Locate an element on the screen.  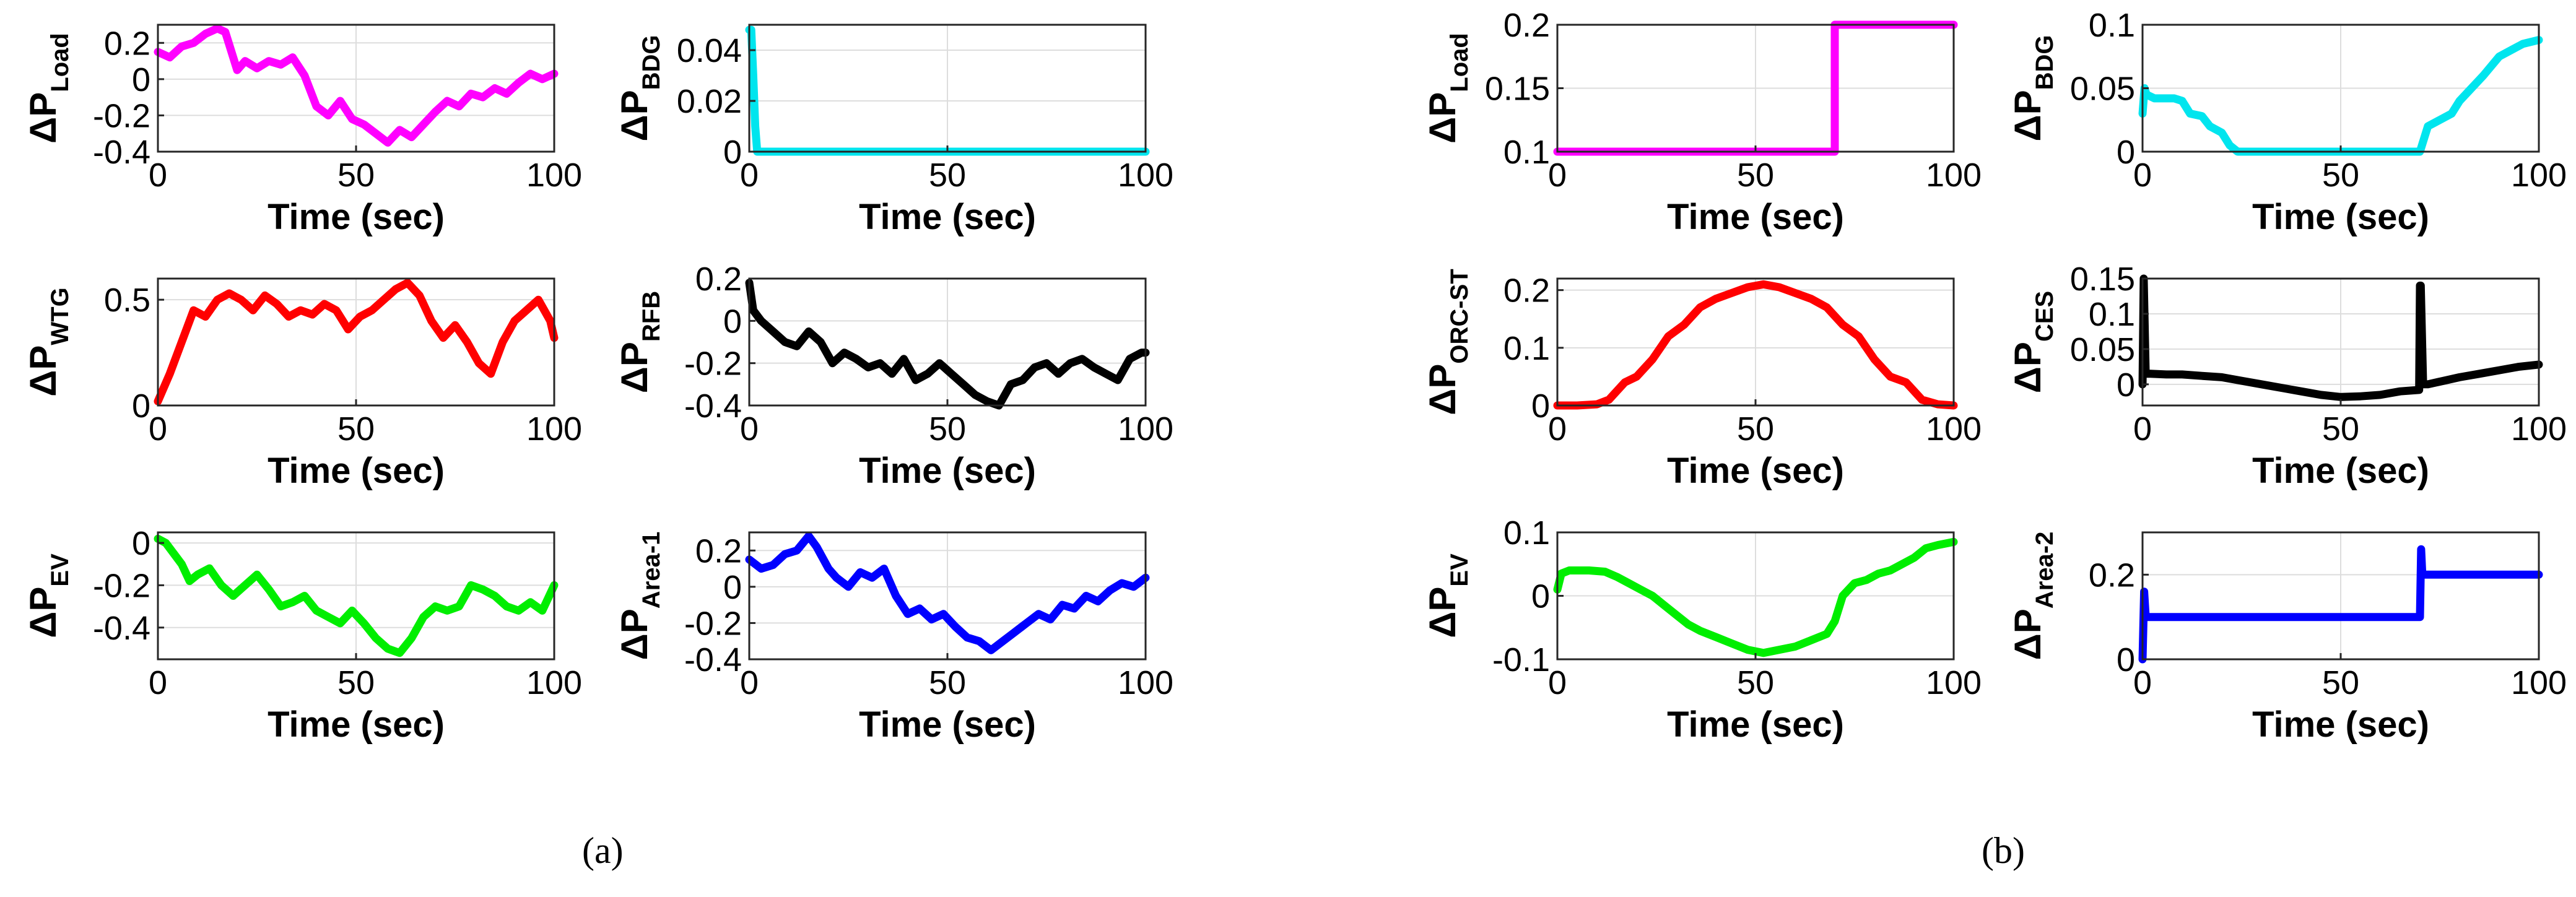
y-tick-label: -0.1 is located at coordinates (1521, 659).